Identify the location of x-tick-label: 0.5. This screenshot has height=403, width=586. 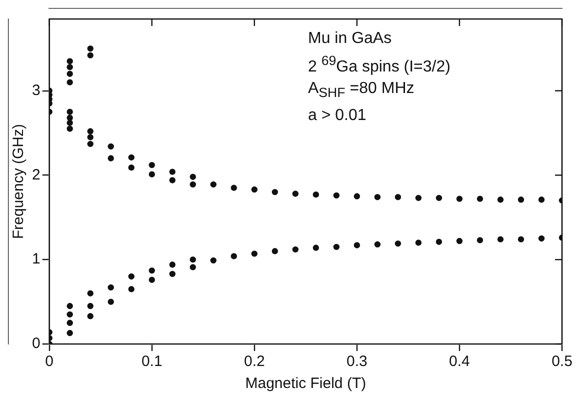
(562, 361).